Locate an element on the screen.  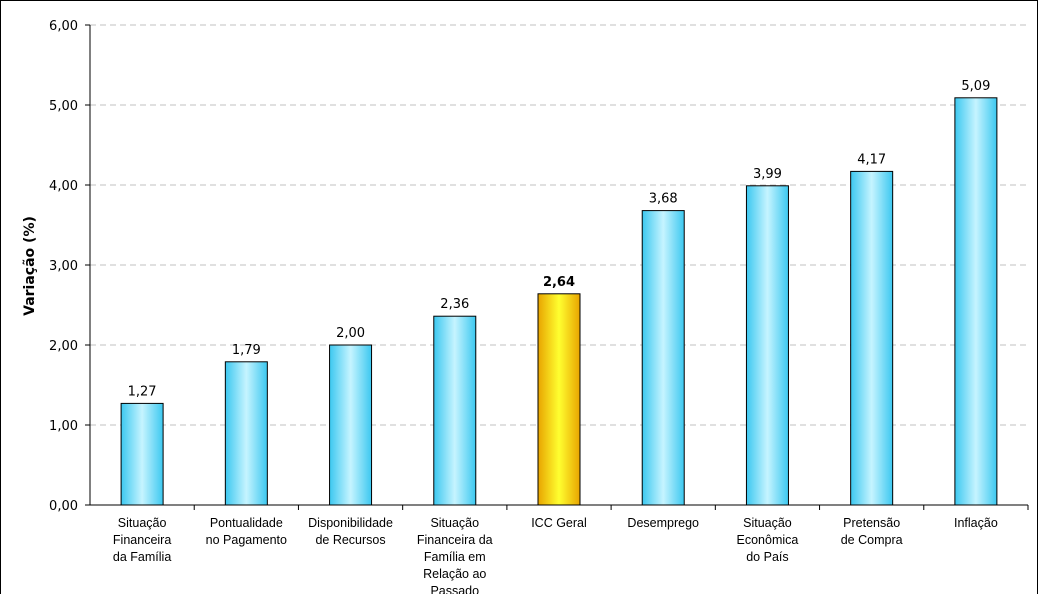
y-axis-title: Variação (%) is located at coordinates (30, 266).